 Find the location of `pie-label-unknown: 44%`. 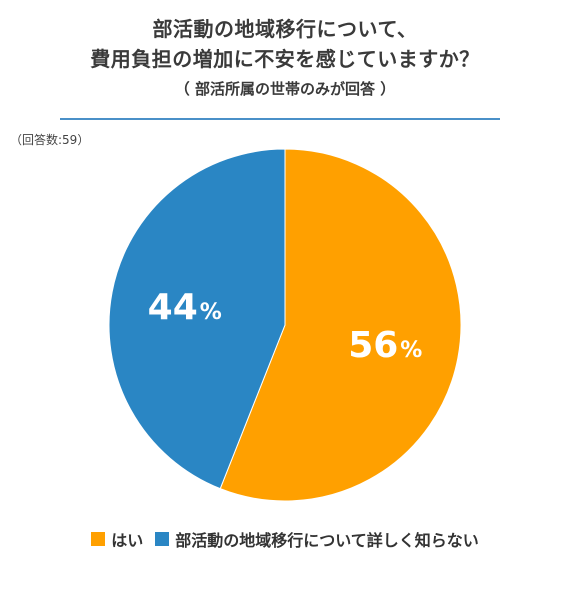

pie-label-unknown: 44% is located at coordinates (185, 307).